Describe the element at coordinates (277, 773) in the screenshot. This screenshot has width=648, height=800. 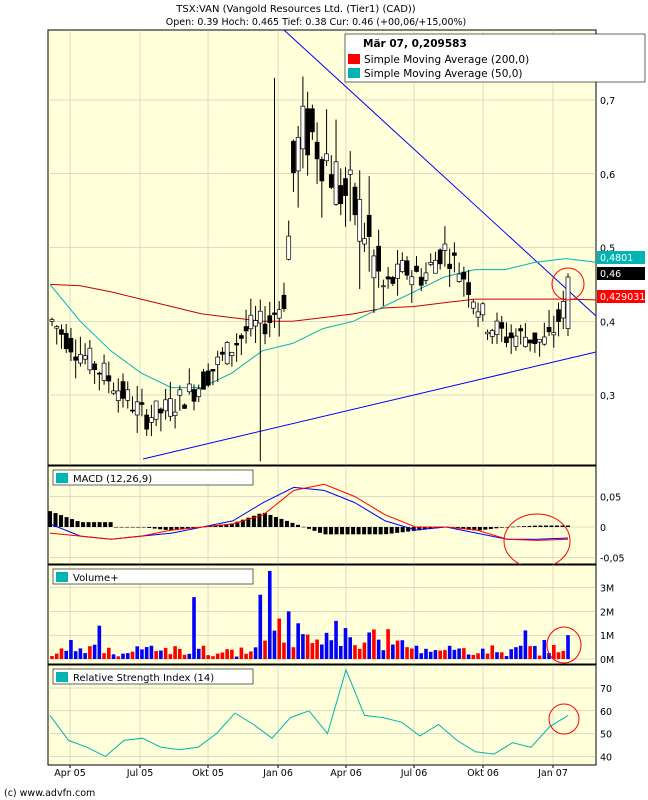
I see `x-tick-label: Jan 06` at that location.